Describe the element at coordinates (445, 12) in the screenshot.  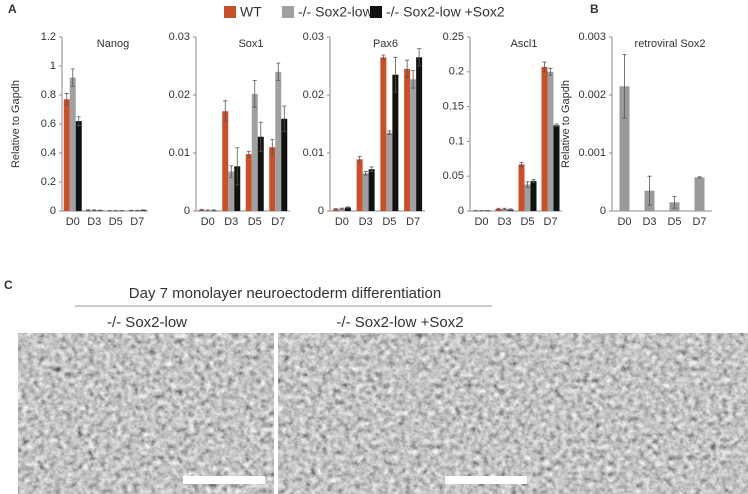
I see `legend-label: -/- Sox2-low +Sox2` at that location.